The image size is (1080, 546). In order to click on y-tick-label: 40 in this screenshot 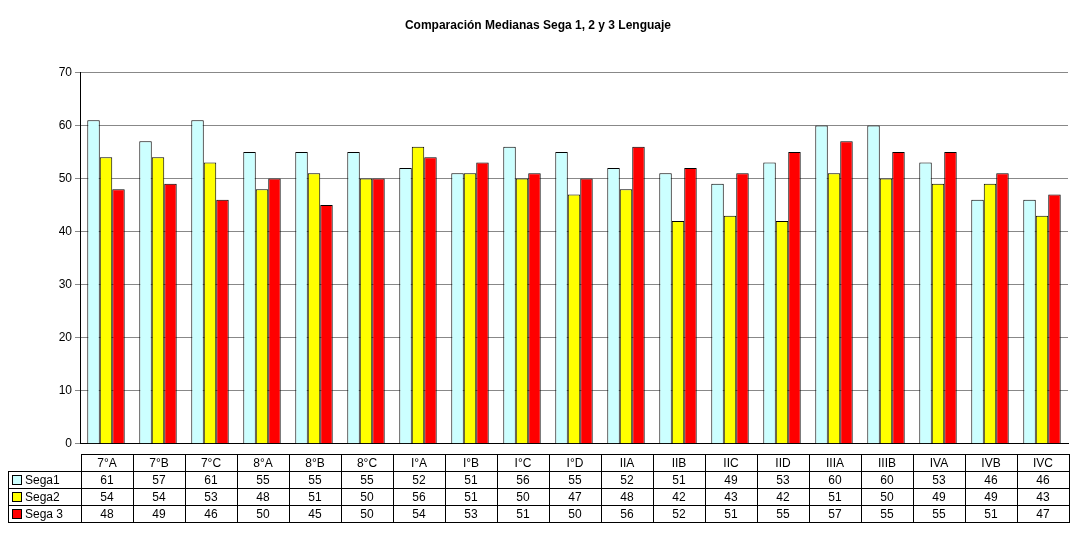, I will do `click(65, 230)`.